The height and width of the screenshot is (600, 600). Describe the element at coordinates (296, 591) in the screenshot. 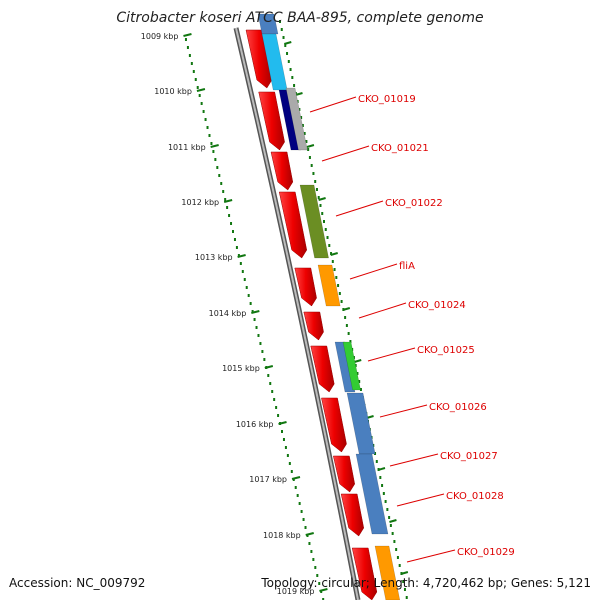

I see `kbp-tick-label: 1019 kbp` at that location.